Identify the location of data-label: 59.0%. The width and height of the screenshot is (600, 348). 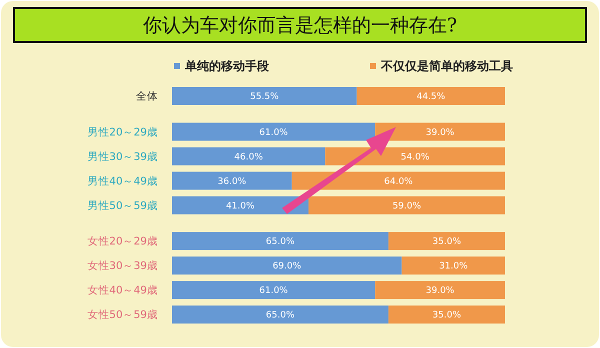
(407, 206).